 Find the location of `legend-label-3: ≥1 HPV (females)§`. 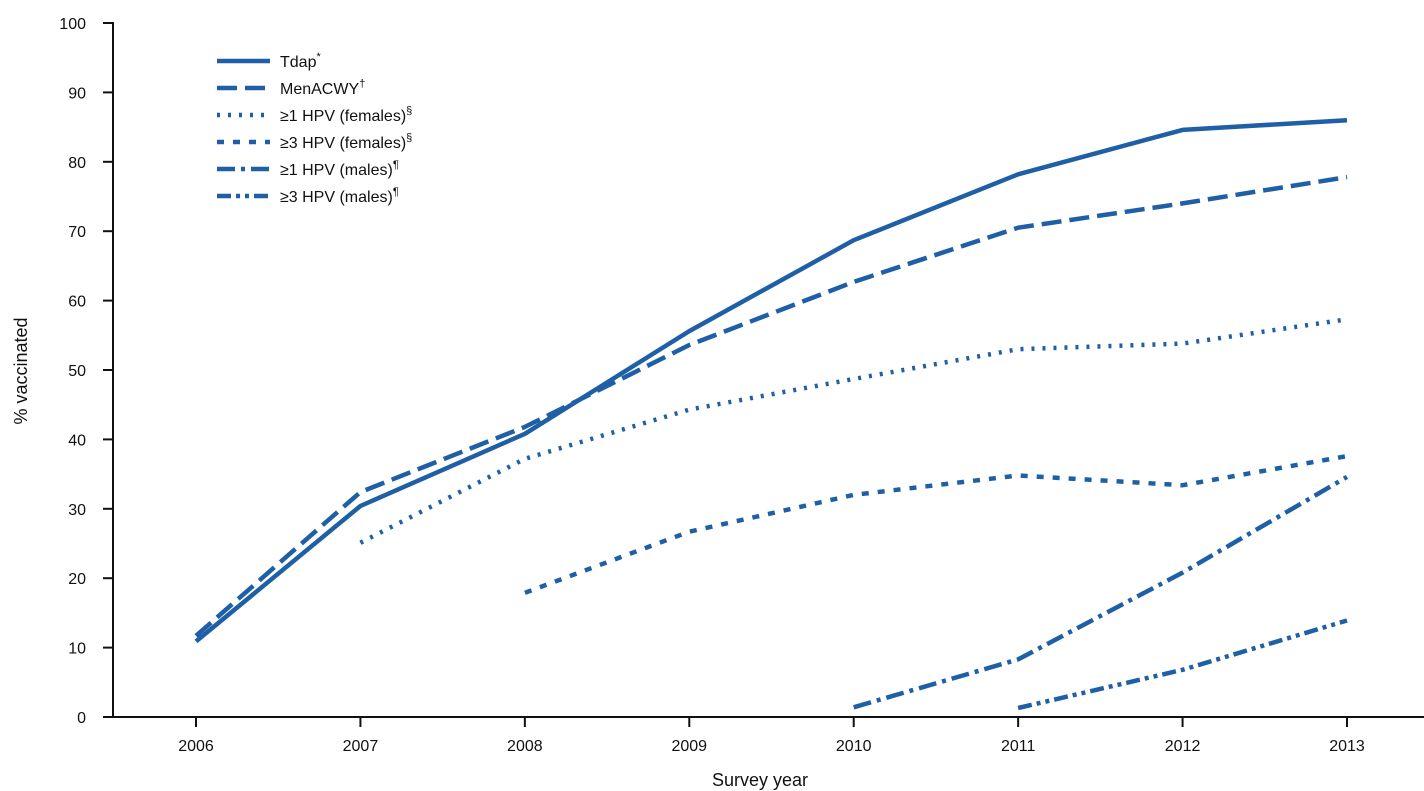

legend-label-3: ≥1 HPV (females)§ is located at coordinates (346, 115).